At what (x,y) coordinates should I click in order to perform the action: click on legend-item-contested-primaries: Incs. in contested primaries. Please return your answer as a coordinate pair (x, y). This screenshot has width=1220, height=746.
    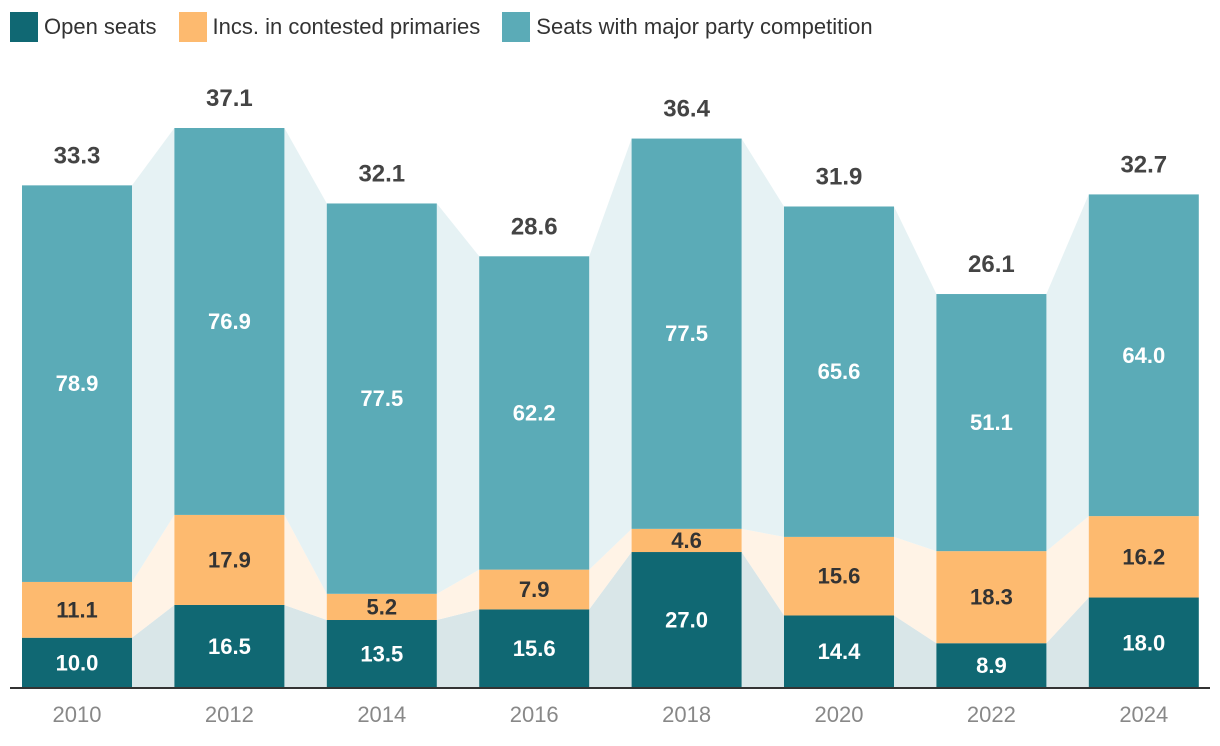
    Looking at the image, I should click on (329, 27).